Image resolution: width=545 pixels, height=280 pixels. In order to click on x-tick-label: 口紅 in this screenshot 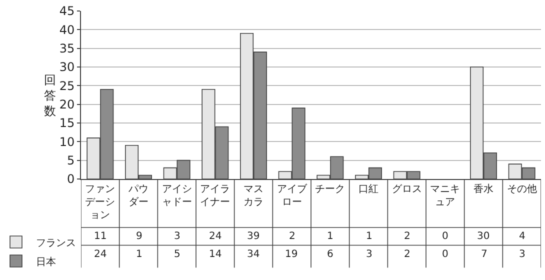, I will do `click(368, 189)`.